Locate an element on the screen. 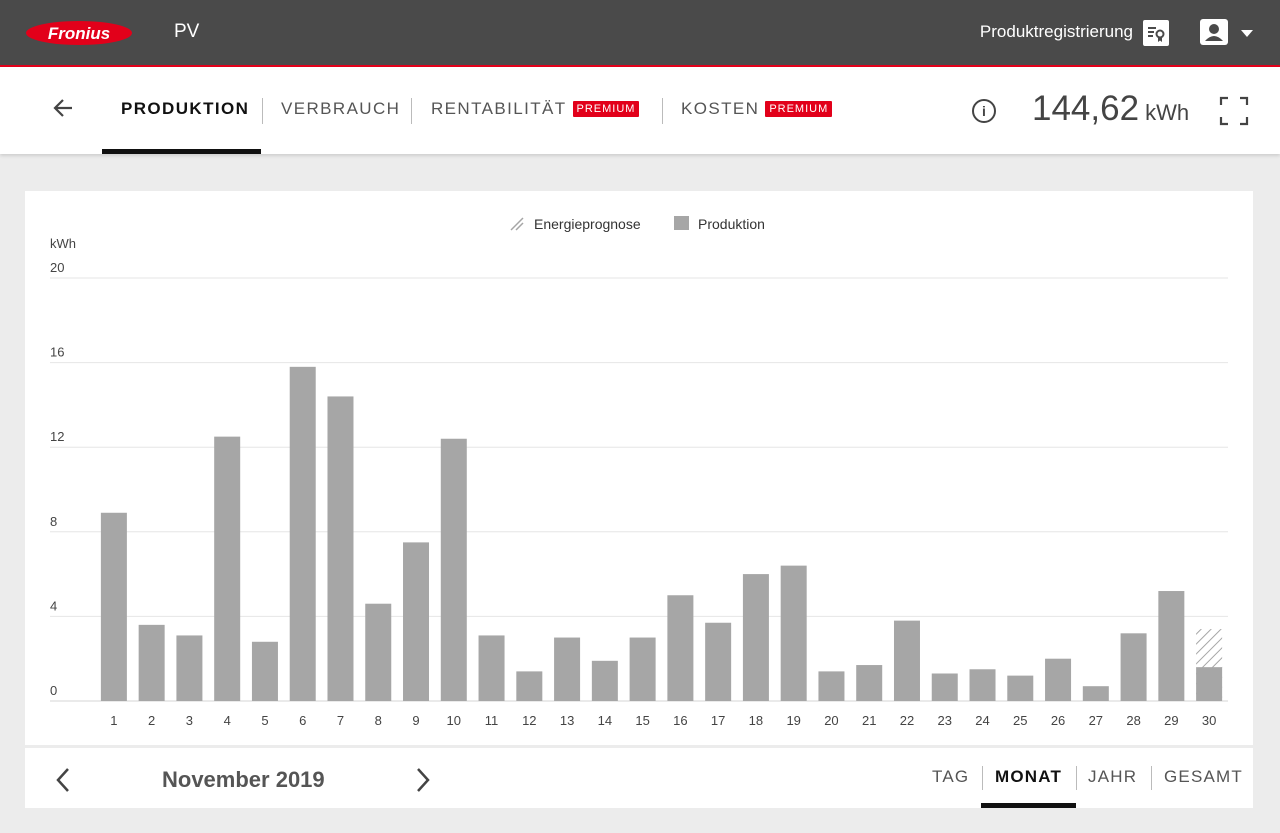  x-tick-label: 6 is located at coordinates (302, 720).